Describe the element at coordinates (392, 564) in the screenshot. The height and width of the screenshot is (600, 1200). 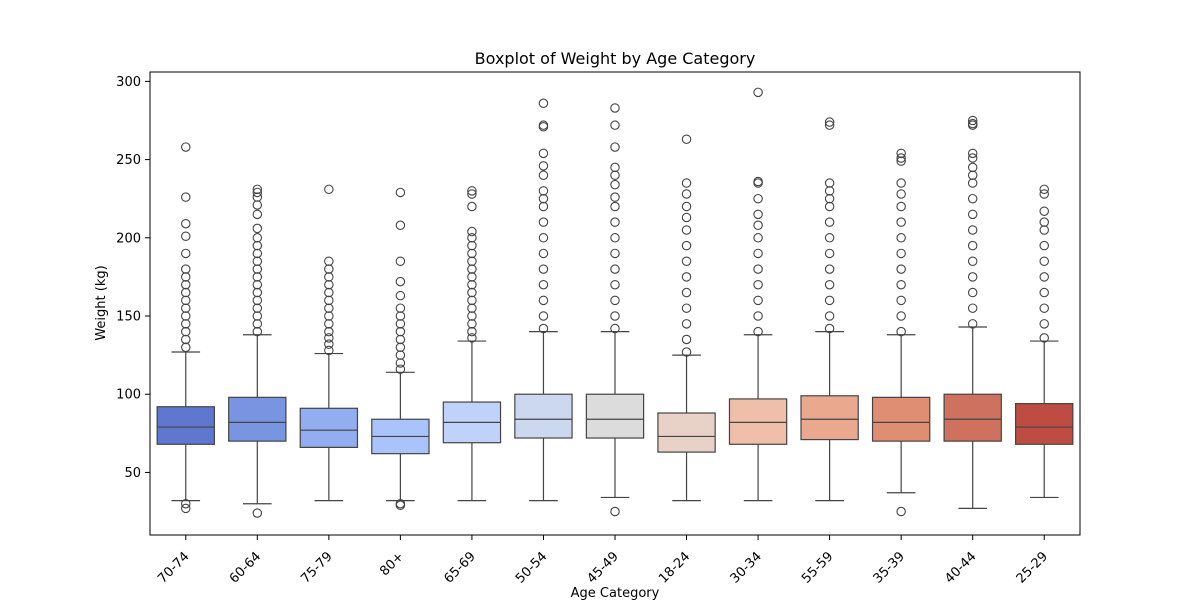
I see `x-tick-label: 80+` at that location.